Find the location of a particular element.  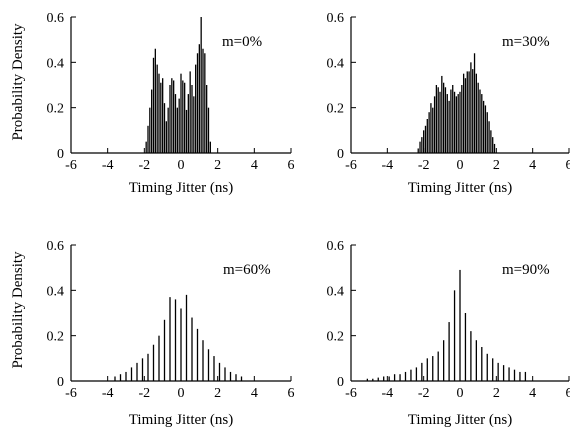

panel-annotation: m=90% is located at coordinates (526, 270).